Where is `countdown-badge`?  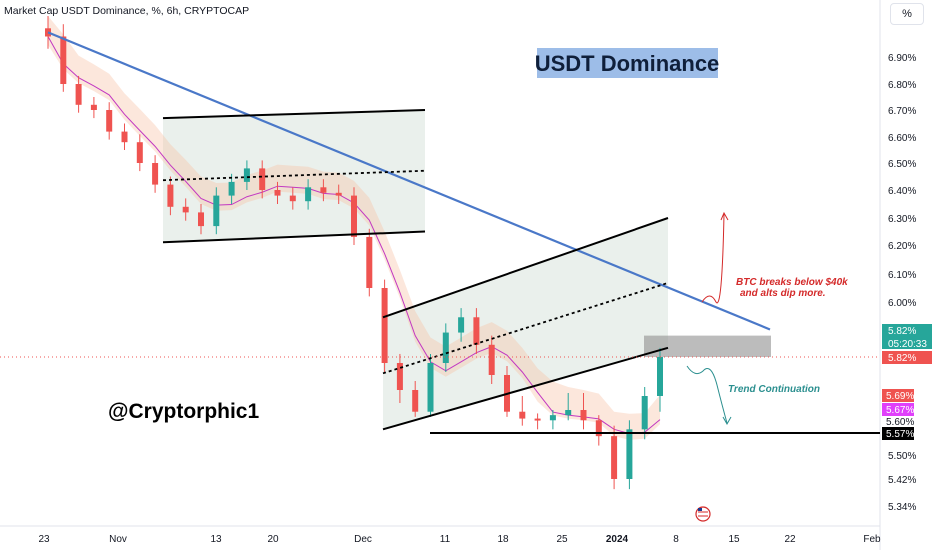 countdown-badge is located at coordinates (907, 343).